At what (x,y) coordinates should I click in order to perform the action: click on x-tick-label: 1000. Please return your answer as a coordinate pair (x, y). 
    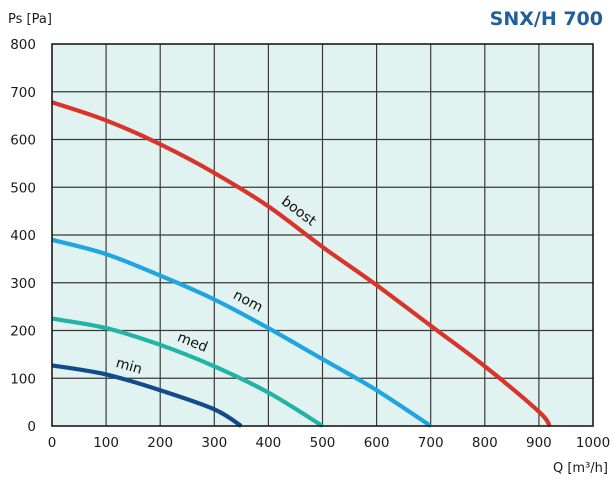
    Looking at the image, I should click on (593, 443).